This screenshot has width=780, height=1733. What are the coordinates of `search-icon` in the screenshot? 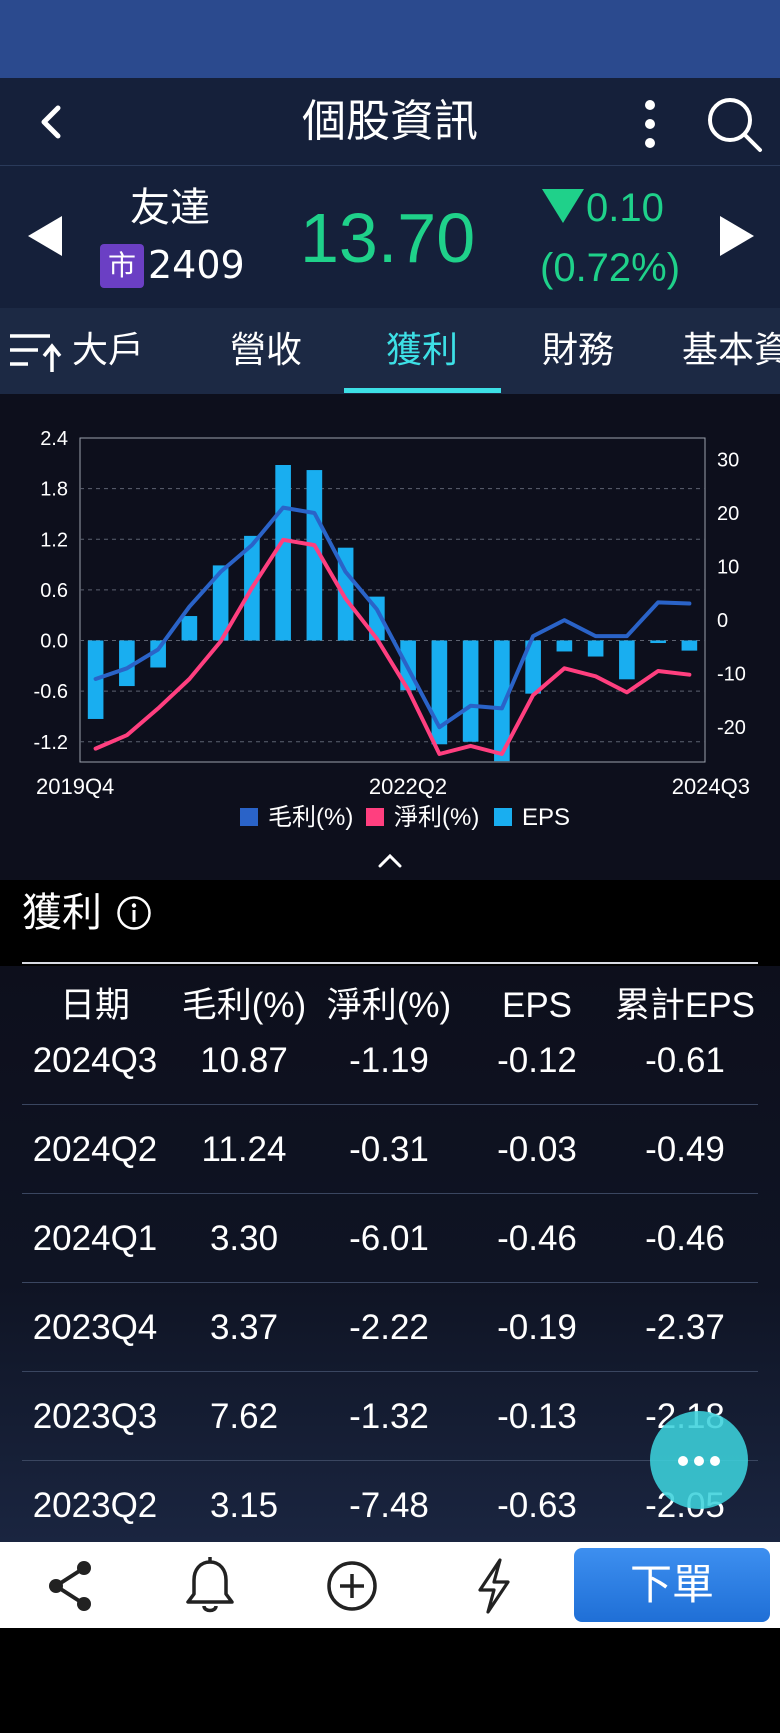 It's located at (734, 124).